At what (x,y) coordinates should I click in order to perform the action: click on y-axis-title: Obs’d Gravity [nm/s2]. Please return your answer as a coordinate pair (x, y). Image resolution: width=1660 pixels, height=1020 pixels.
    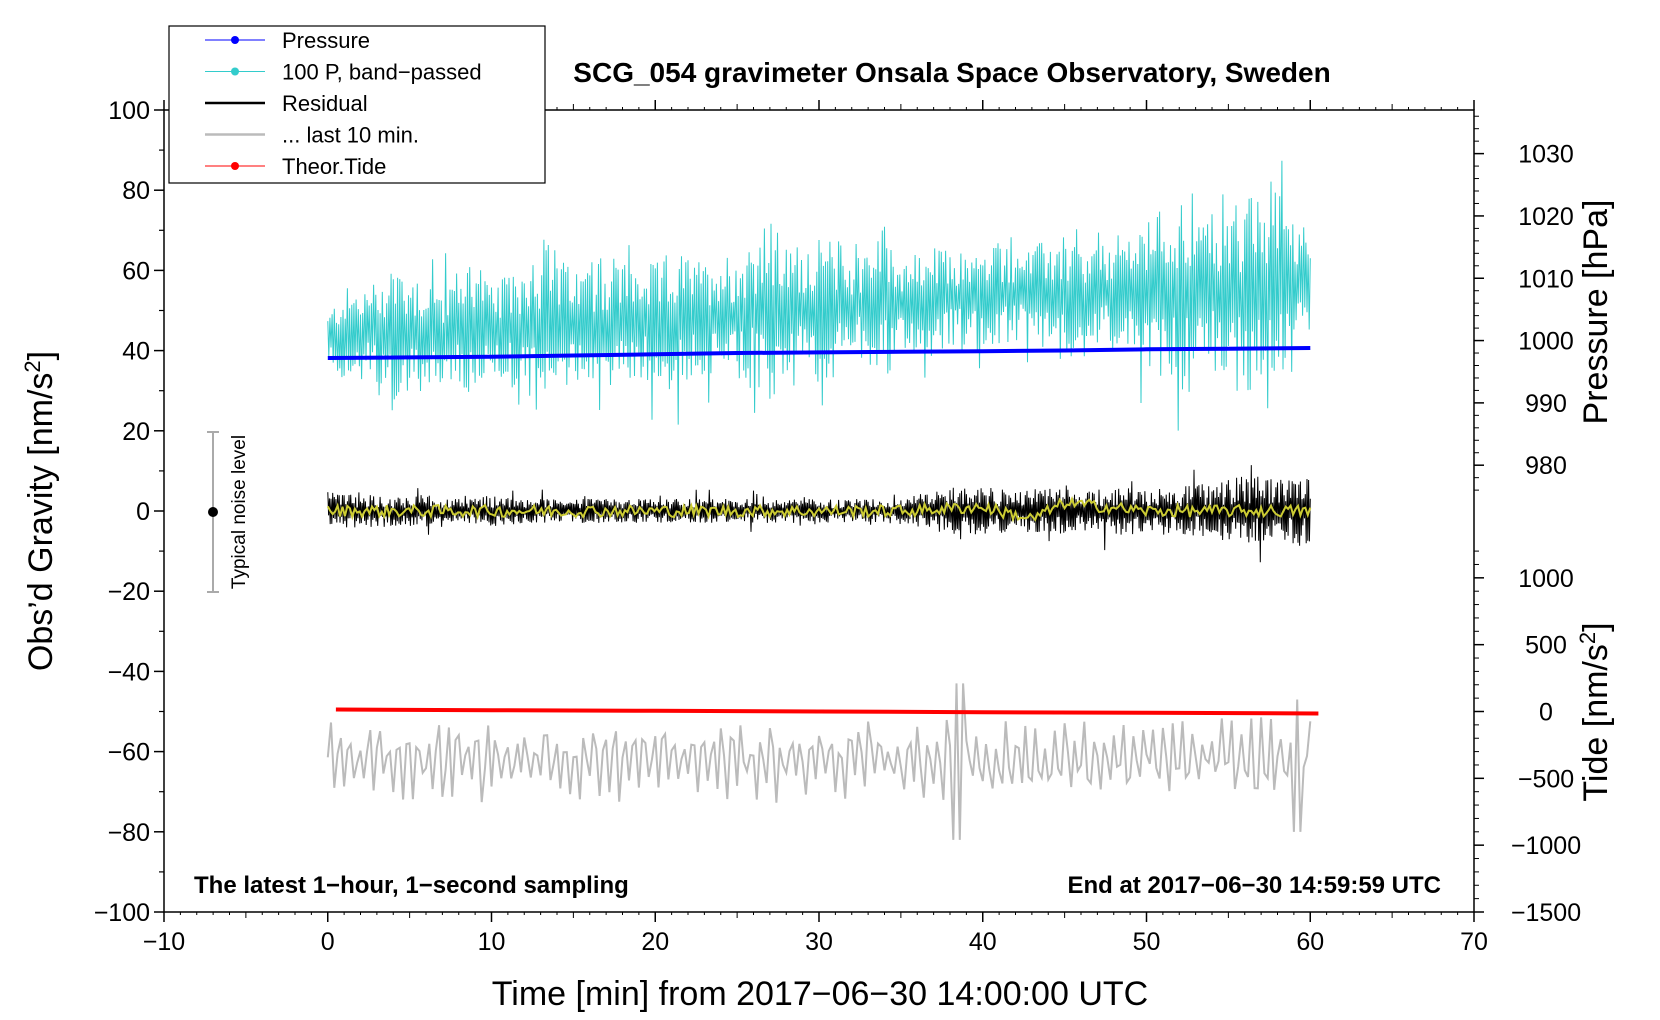
    Looking at the image, I should click on (40, 511).